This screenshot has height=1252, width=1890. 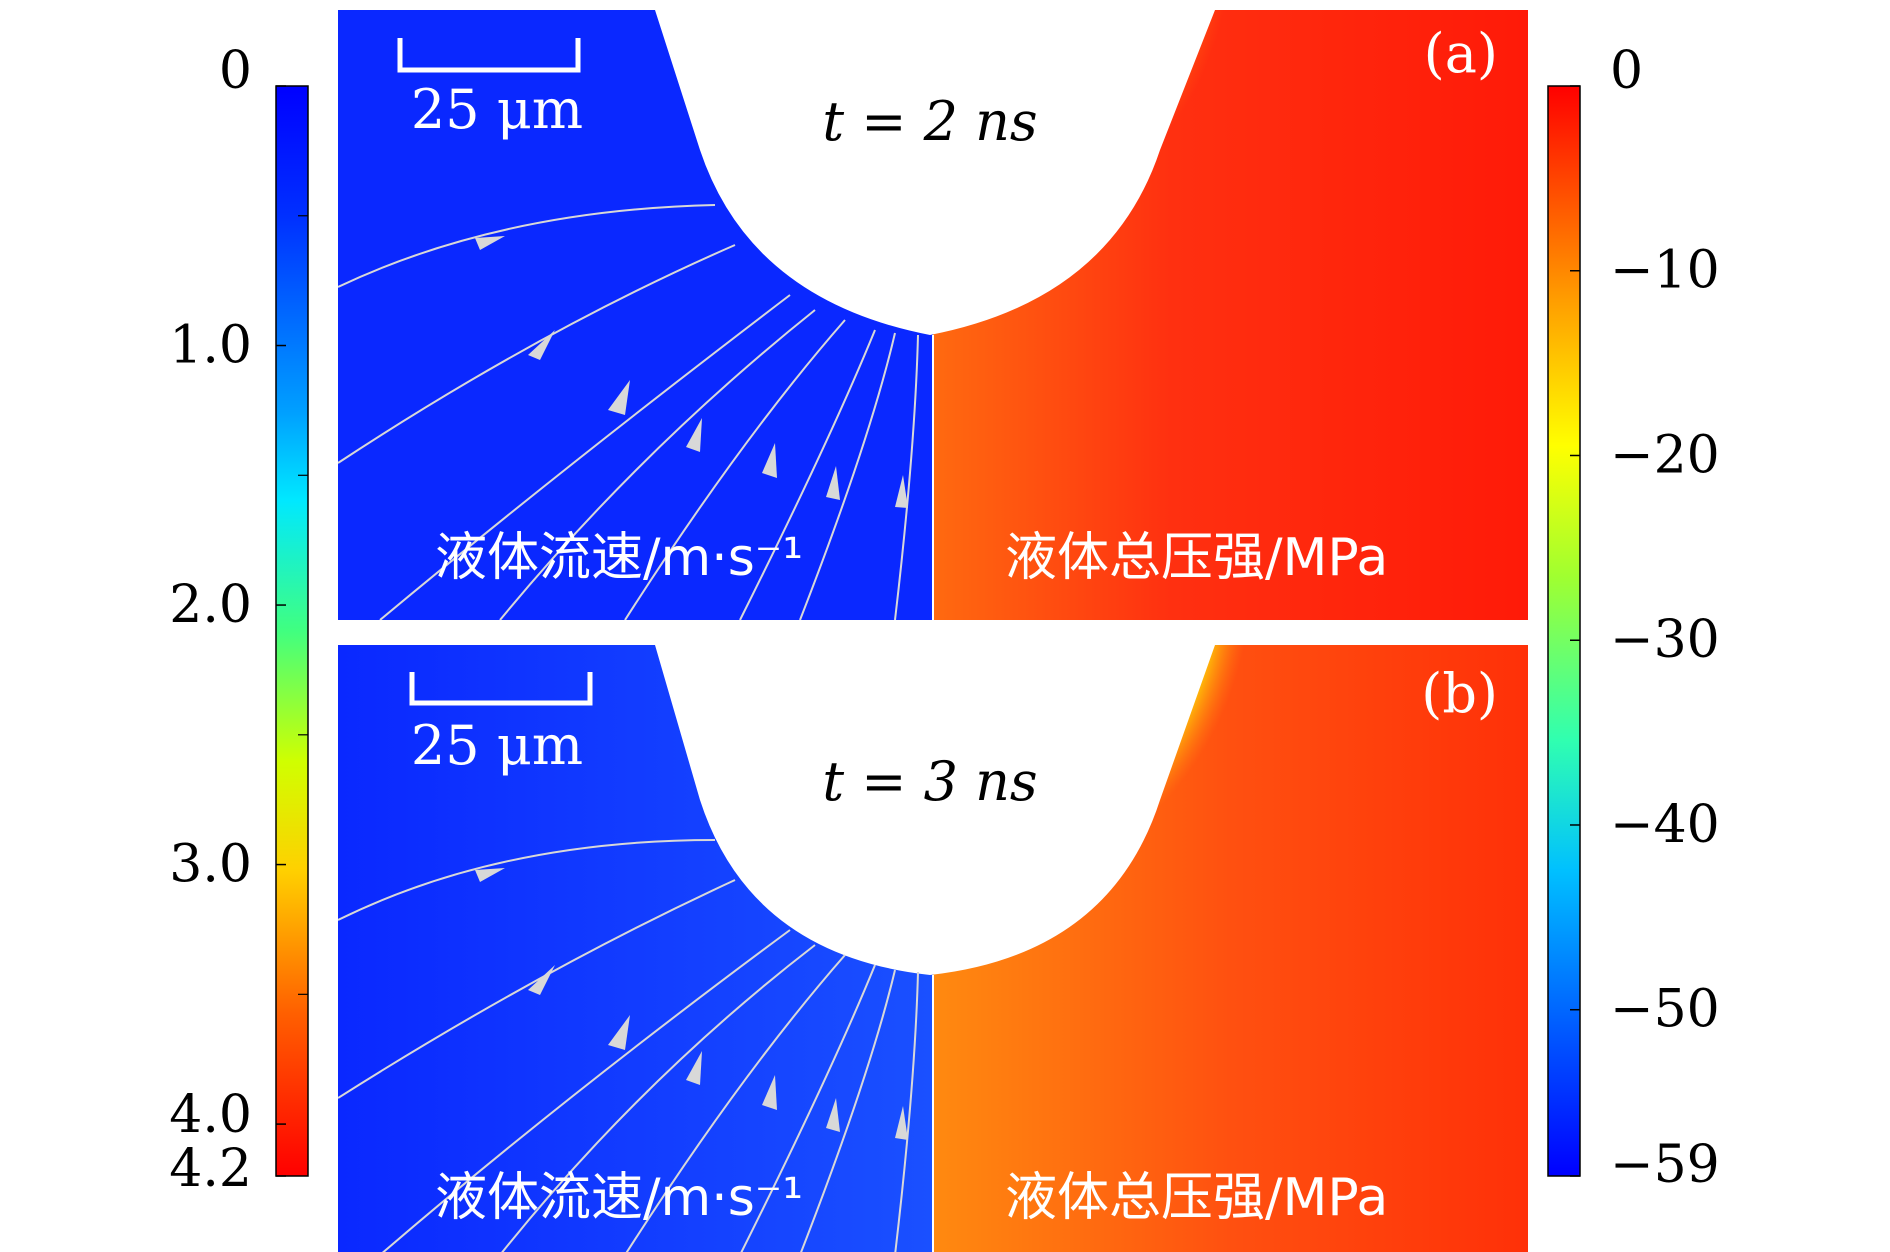 I want to click on colorbar-pressure: 0 −10 −20 −30 −40 −50 −59, so click(x=1633, y=618).